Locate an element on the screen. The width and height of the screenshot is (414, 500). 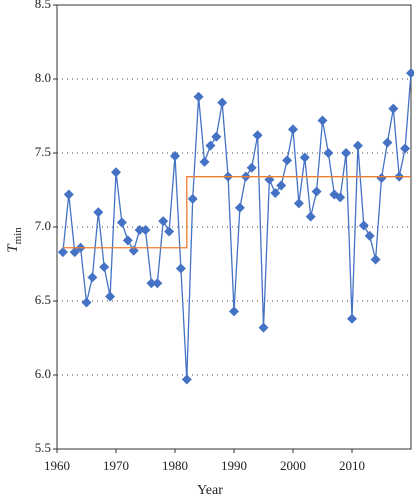
x-tick-label: 1990 is located at coordinates (234, 465).